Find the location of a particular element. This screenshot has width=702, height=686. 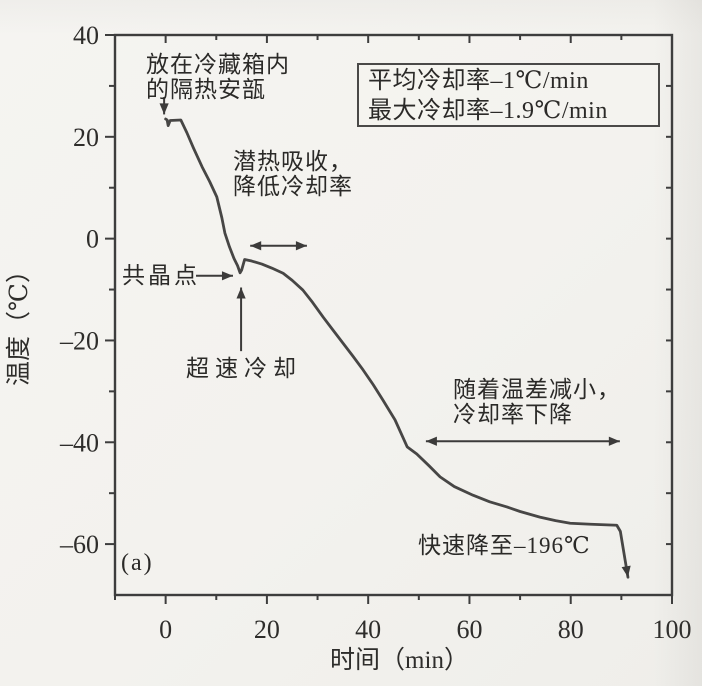

x-tick-label: 0 is located at coordinates (165, 629).